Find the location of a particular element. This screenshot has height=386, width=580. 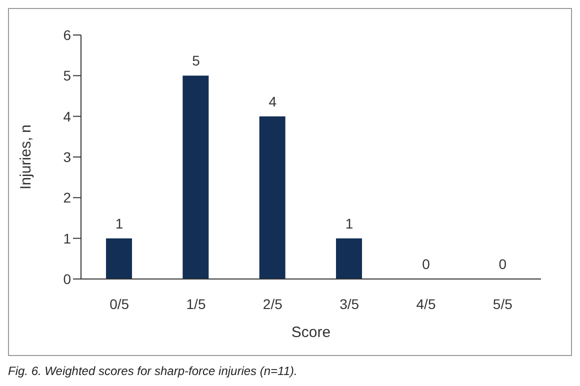

x-axis-title: Score is located at coordinates (311, 332).